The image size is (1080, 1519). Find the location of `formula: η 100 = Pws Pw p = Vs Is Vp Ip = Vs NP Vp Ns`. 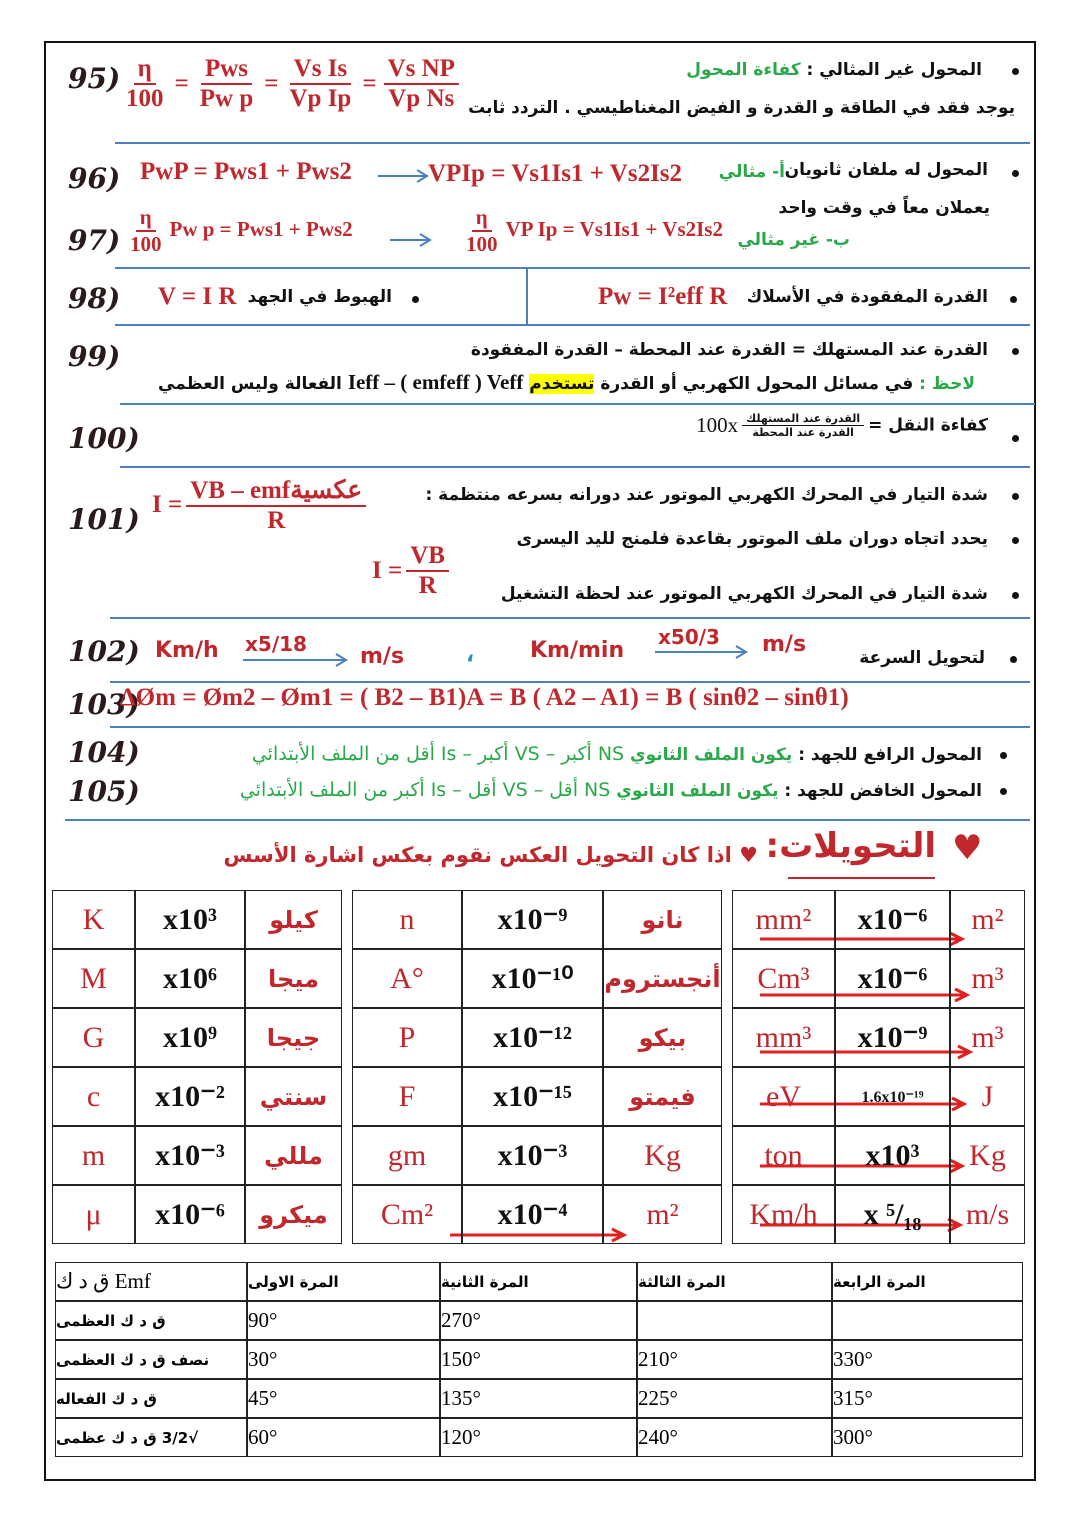

formula: η 100 = Pws Pw p = Vs Is Vp Ip = Vs NP Vp Ns is located at coordinates (290, 84).